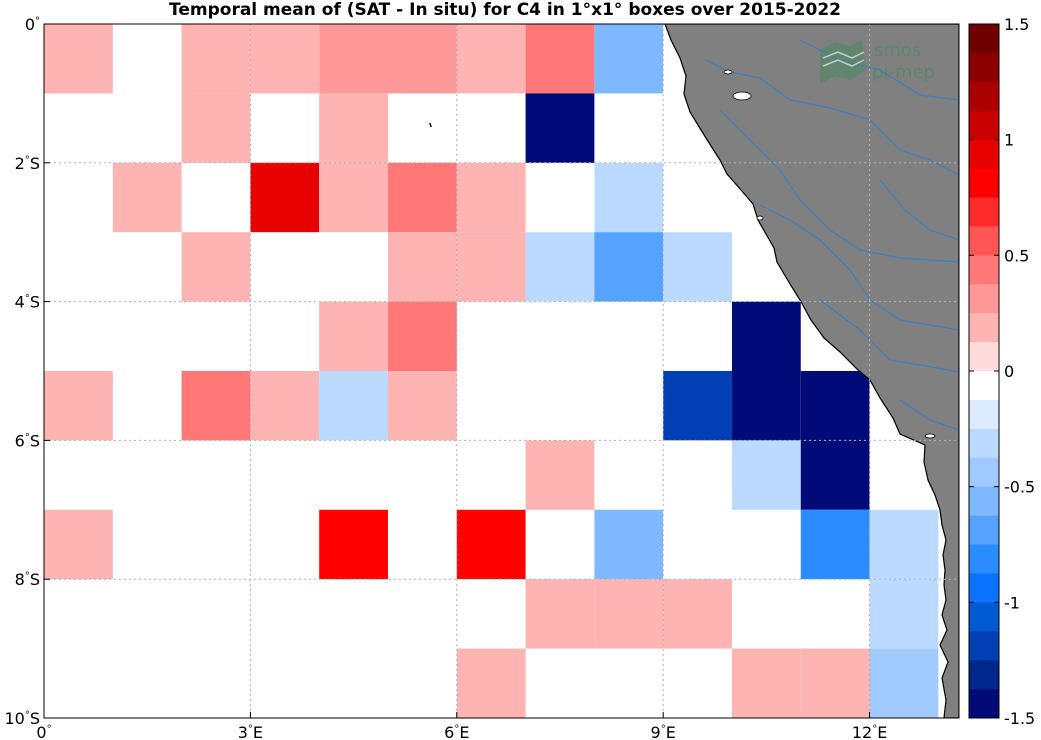  I want to click on colorbar-ticks: 1.5 1 0.5 0 -0.5 -1 -1.5, so click(1002, 371).